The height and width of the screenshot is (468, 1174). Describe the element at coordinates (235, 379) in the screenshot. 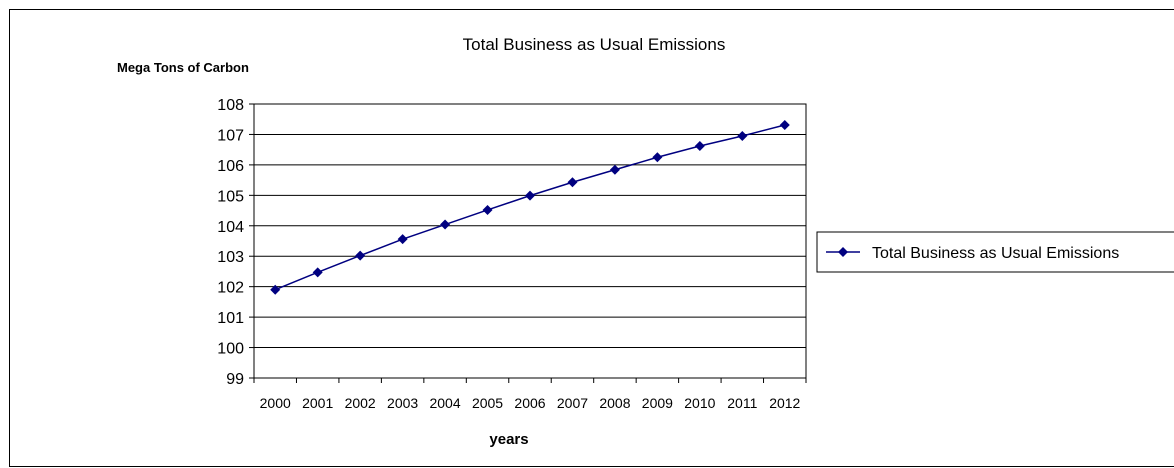

I see `y-tick-label: 99` at that location.